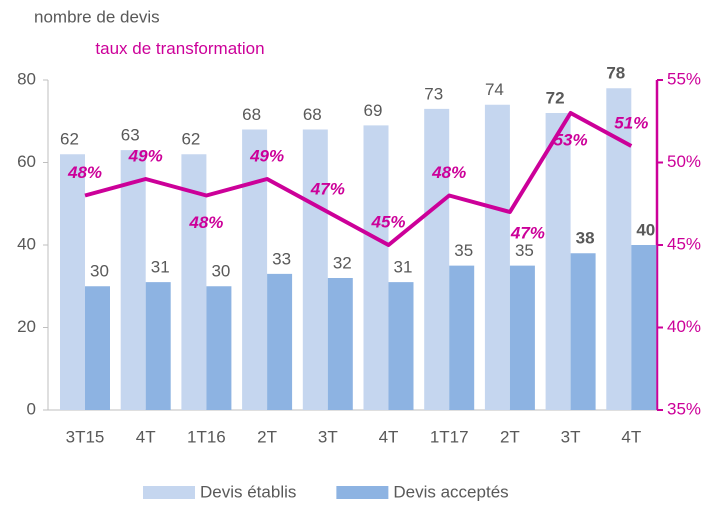 The image size is (723, 506). What do you see at coordinates (26, 161) in the screenshot?
I see `y-tick-label: 60` at bounding box center [26, 161].